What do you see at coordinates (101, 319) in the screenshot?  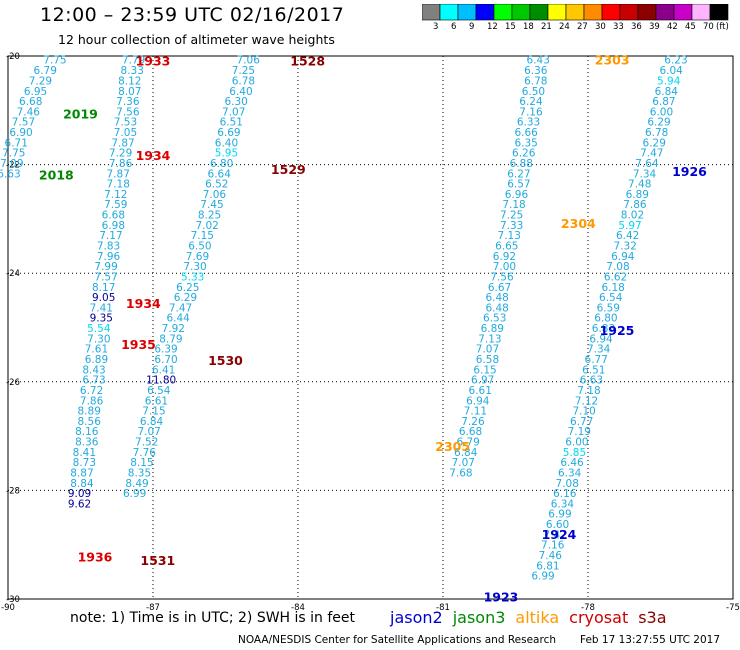 I see `swh-point: 9.35` at bounding box center [101, 319].